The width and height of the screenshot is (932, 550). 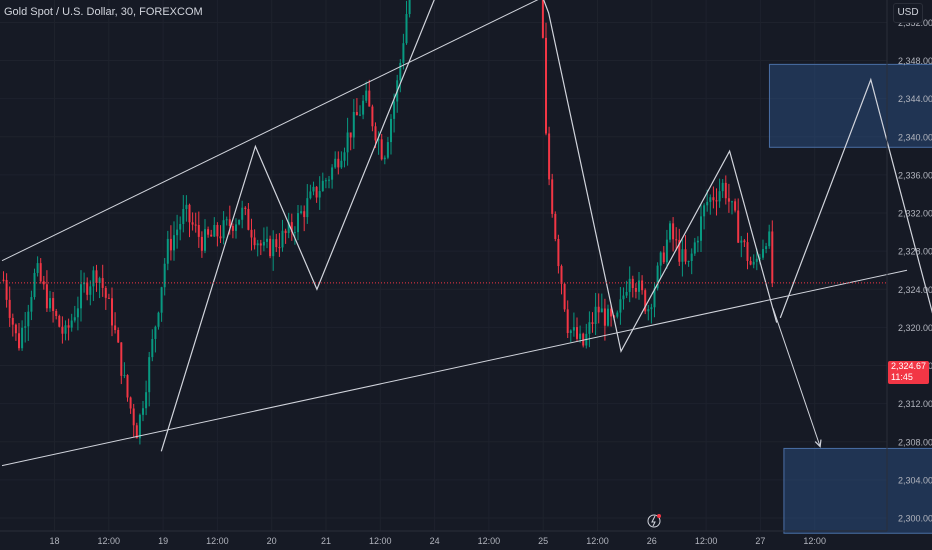 What do you see at coordinates (54, 541) in the screenshot?
I see `time-tick-label: 18` at bounding box center [54, 541].